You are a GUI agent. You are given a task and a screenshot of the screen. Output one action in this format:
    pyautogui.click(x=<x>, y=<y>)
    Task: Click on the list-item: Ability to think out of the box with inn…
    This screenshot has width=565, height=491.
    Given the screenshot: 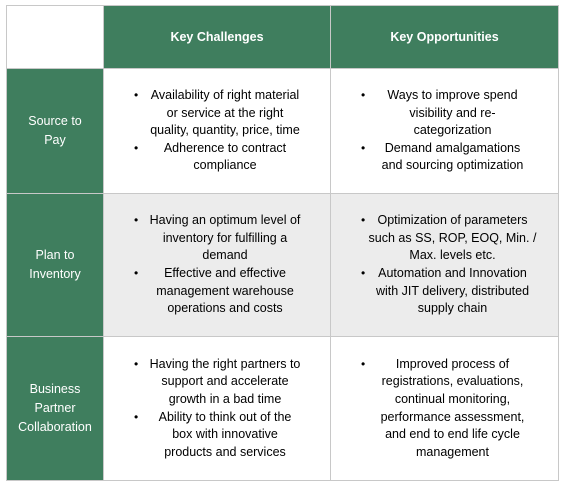 What is the action you would take?
    pyautogui.click(x=223, y=435)
    